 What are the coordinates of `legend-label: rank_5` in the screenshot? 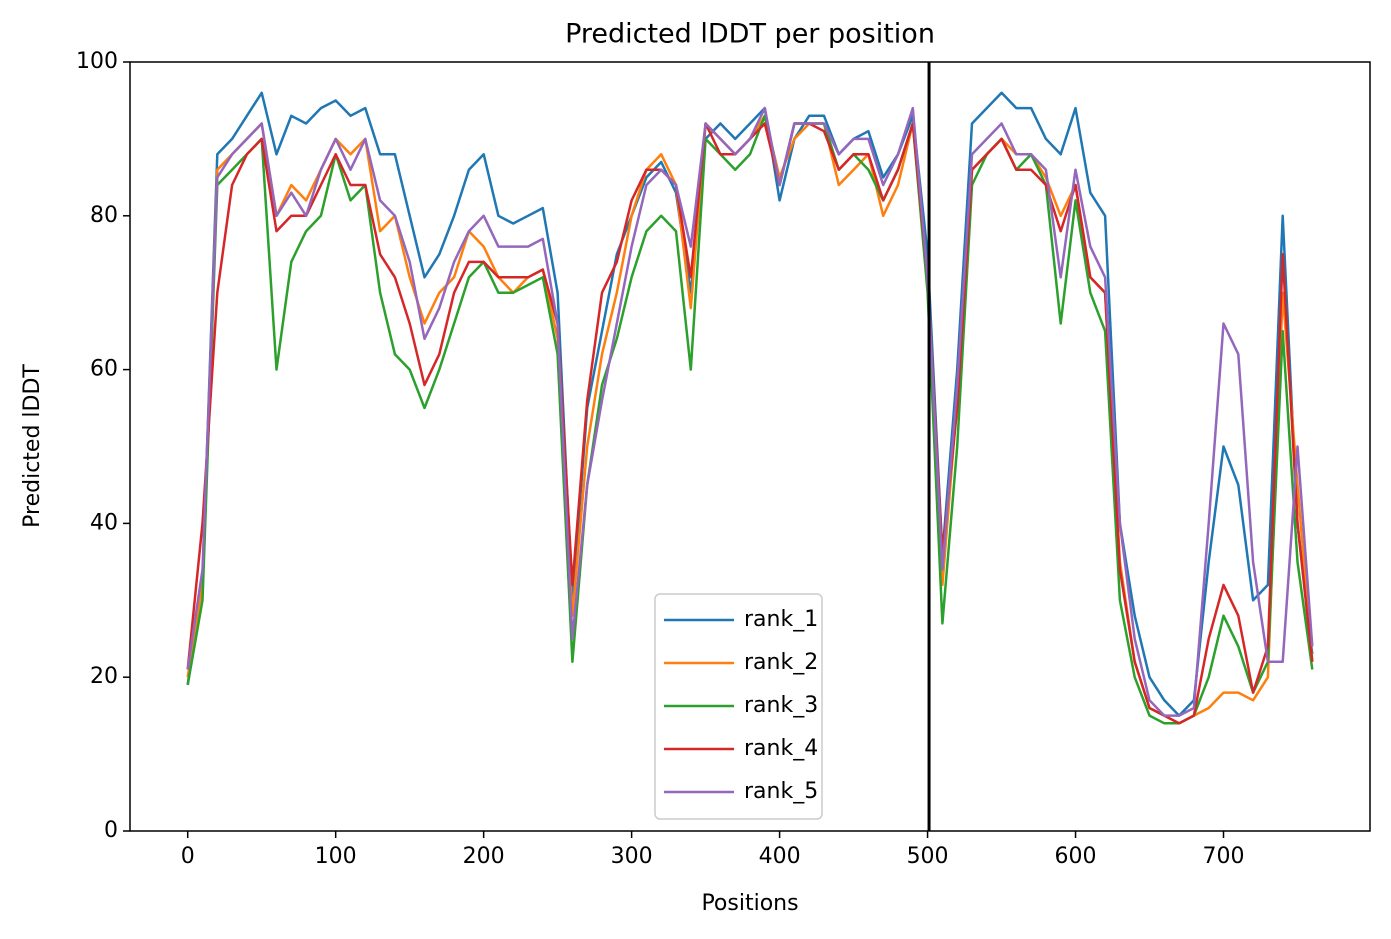 It's located at (781, 791).